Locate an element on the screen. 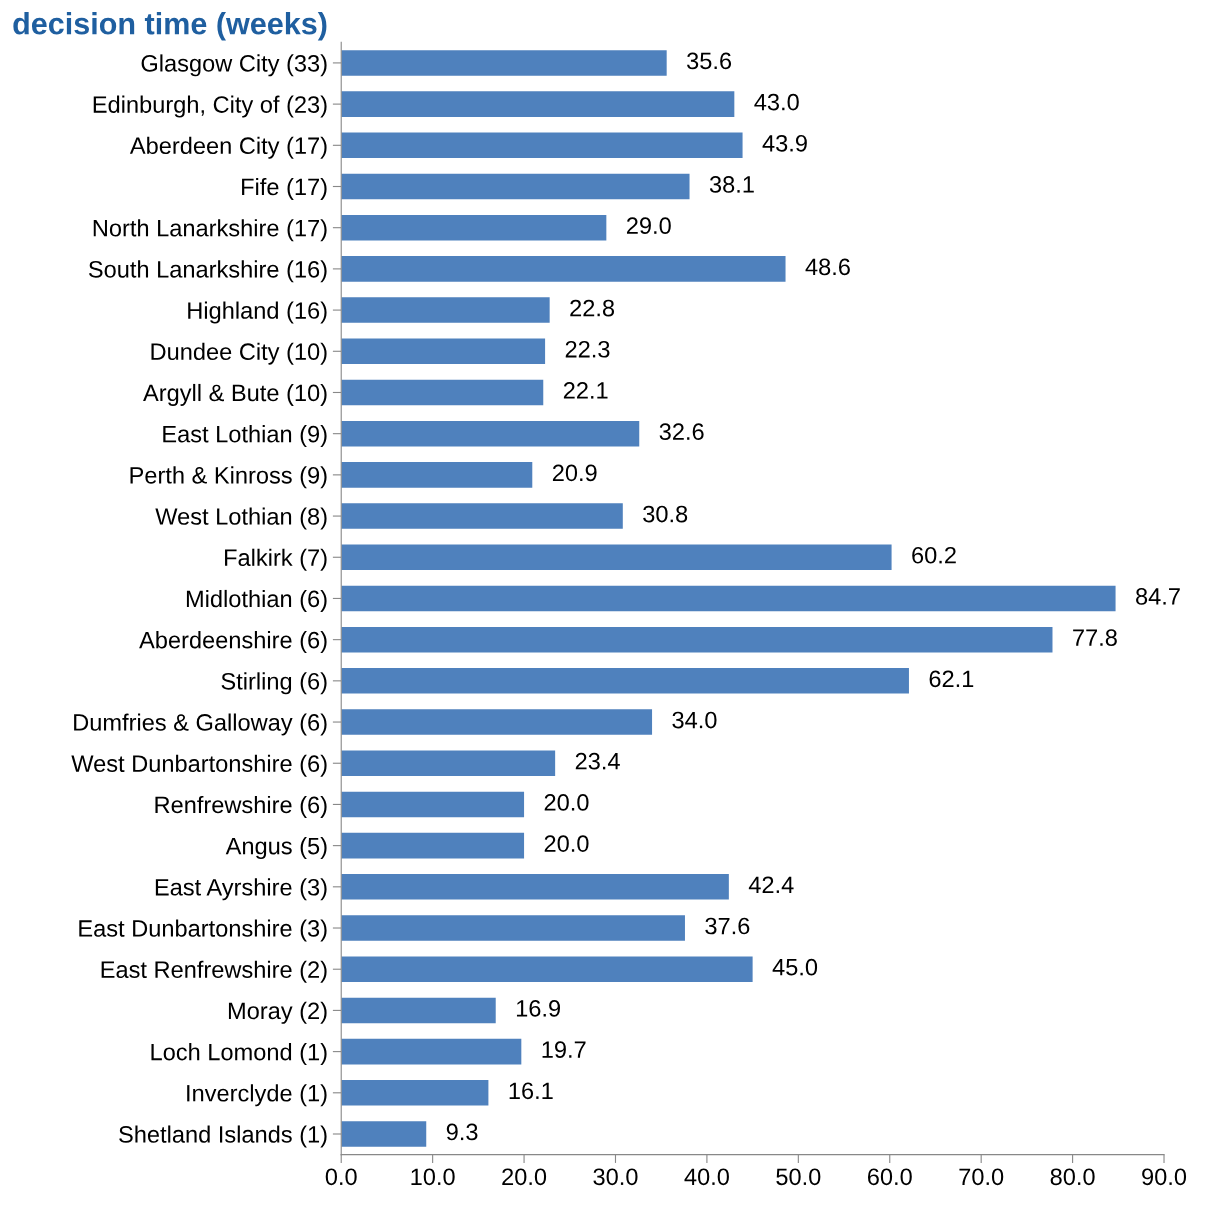 The image size is (1210, 1209). data-label: 37.6 is located at coordinates (727, 926).